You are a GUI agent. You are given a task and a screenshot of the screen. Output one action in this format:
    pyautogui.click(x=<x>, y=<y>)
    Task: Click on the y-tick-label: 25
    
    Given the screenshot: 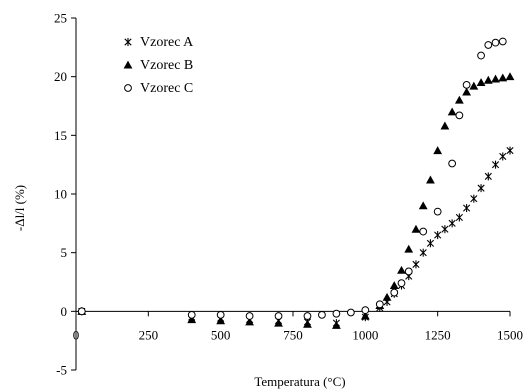 What is the action you would take?
    pyautogui.click(x=60, y=18)
    